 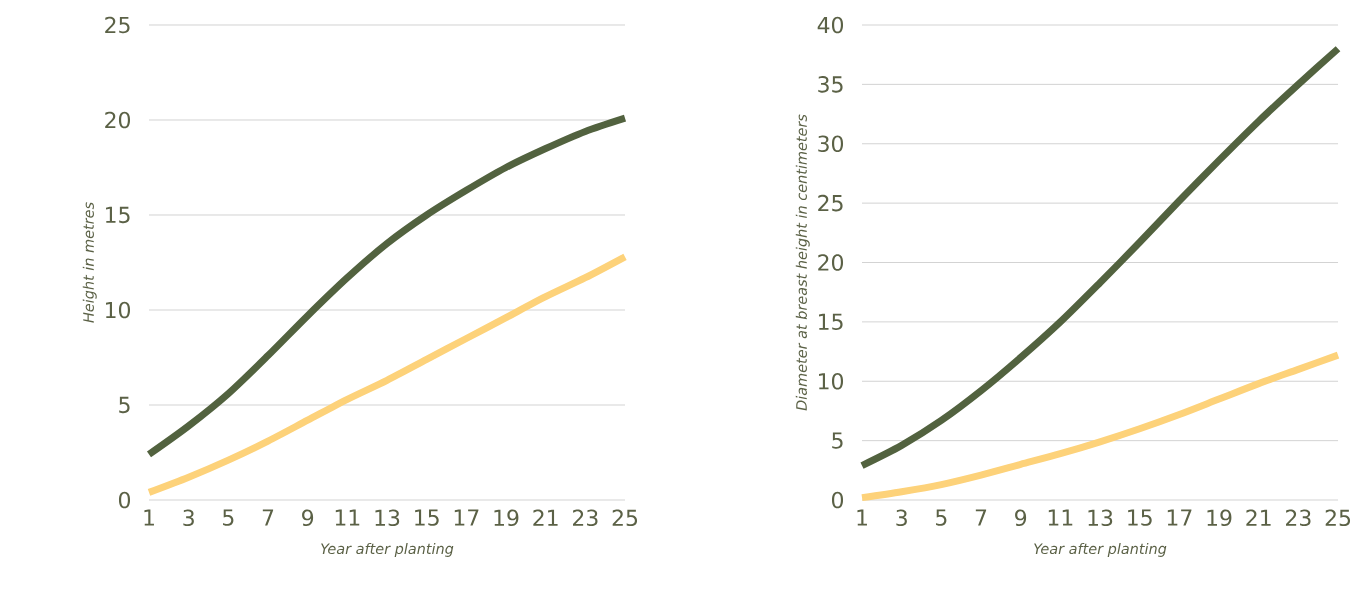 I want to click on y-axis-title: Height in metres, so click(x=89, y=262).